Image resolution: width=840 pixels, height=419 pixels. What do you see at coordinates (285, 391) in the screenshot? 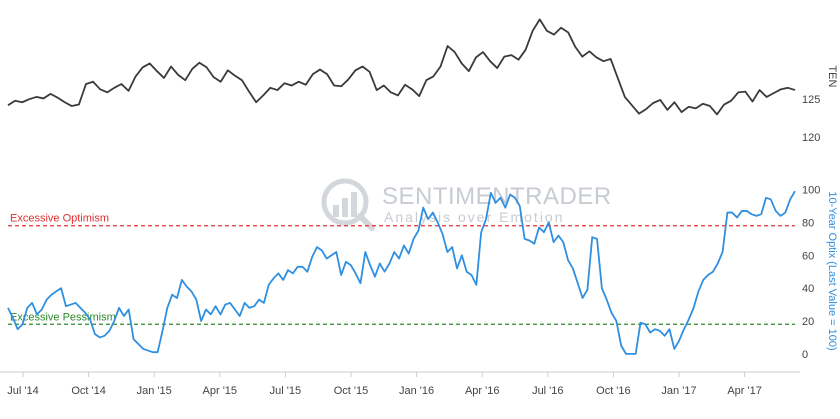
I see `x-tick-label: Jul '15` at bounding box center [285, 391].